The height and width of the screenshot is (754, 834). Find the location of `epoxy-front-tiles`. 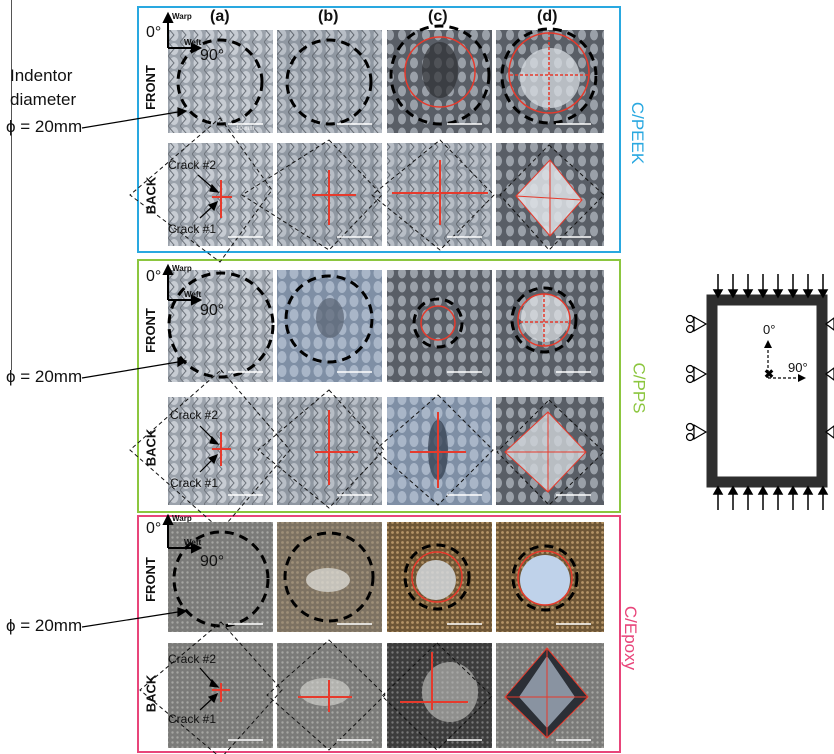

epoxy-front-tiles is located at coordinates (386, 577).